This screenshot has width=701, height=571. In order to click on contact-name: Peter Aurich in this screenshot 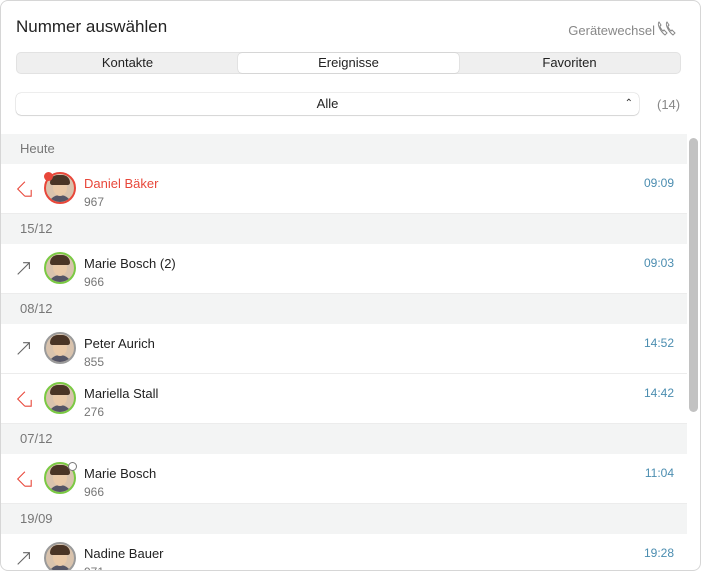, I will do `click(119, 343)`.